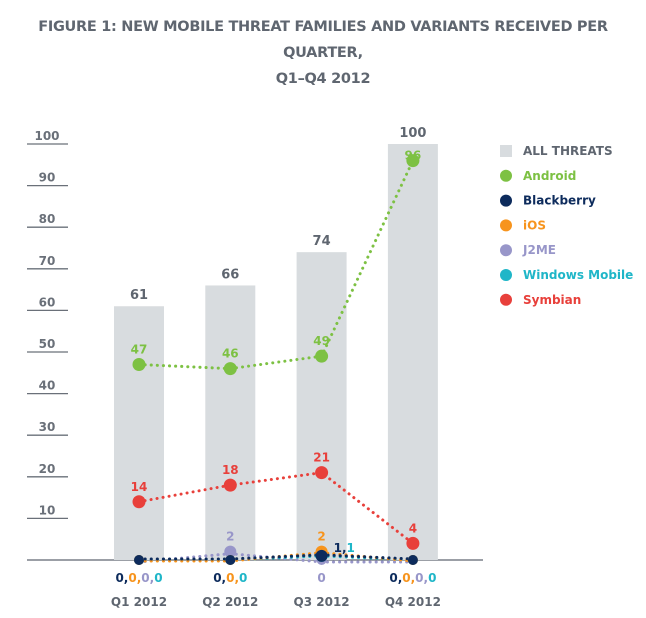 The width and height of the screenshot is (646, 618). I want to click on legend-marker-blackberry, so click(506, 200).